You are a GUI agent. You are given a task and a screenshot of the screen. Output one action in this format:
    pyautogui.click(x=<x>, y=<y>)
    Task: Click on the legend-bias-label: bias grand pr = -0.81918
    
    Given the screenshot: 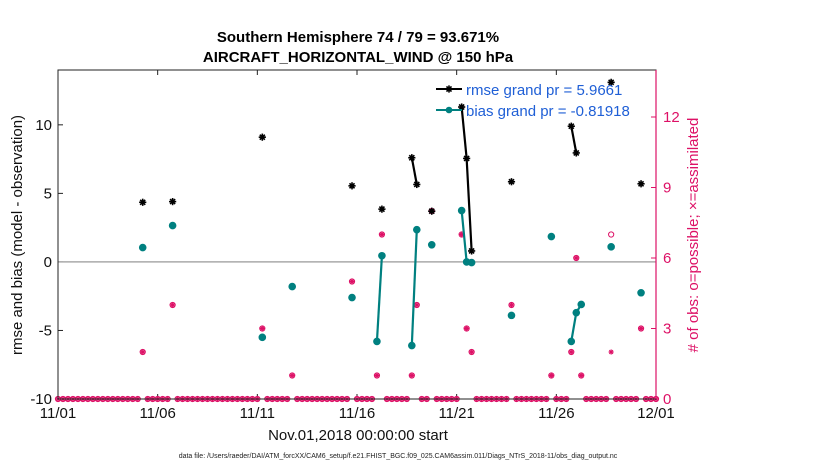 What is the action you would take?
    pyautogui.click(x=548, y=111)
    